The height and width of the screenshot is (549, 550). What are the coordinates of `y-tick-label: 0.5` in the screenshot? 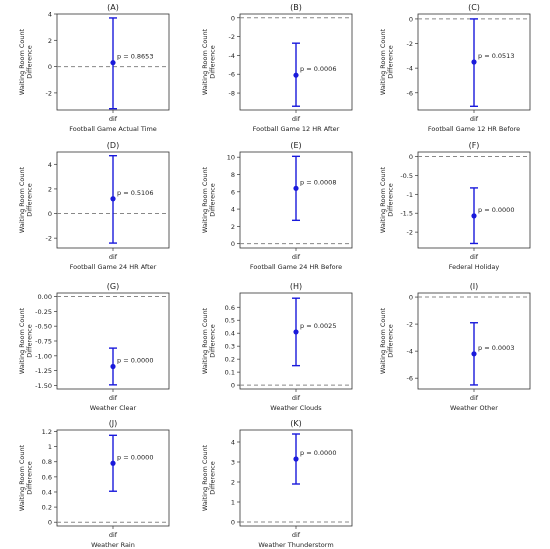 It's located at (230, 321).